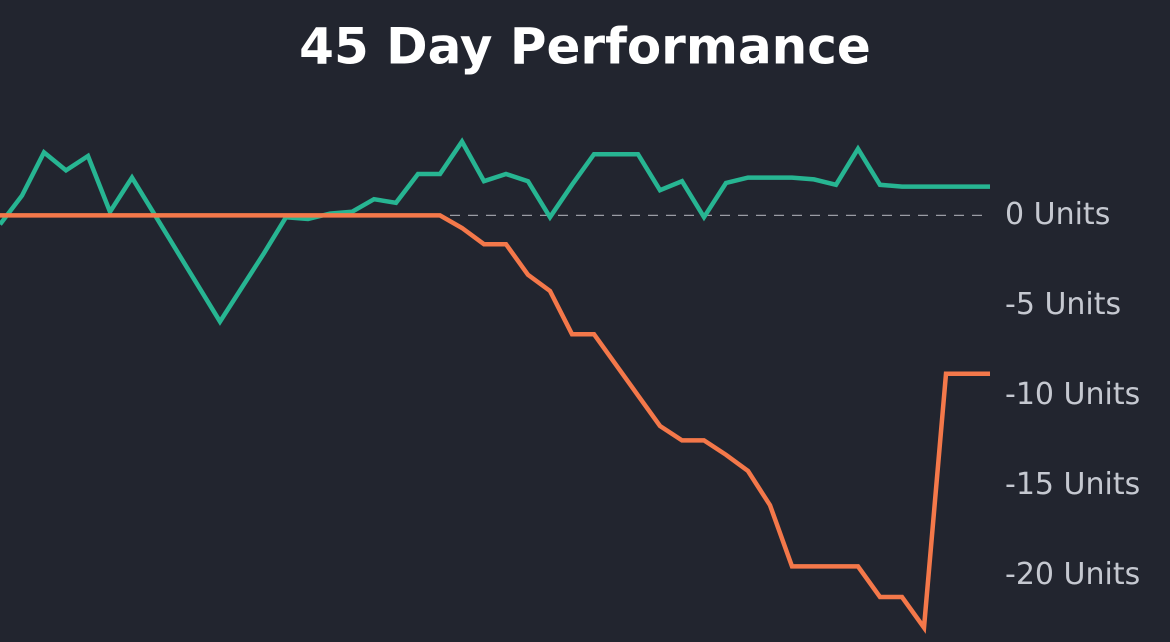 This screenshot has width=1170, height=642. I want to click on y-tick-label: -20 Units, so click(1072, 574).